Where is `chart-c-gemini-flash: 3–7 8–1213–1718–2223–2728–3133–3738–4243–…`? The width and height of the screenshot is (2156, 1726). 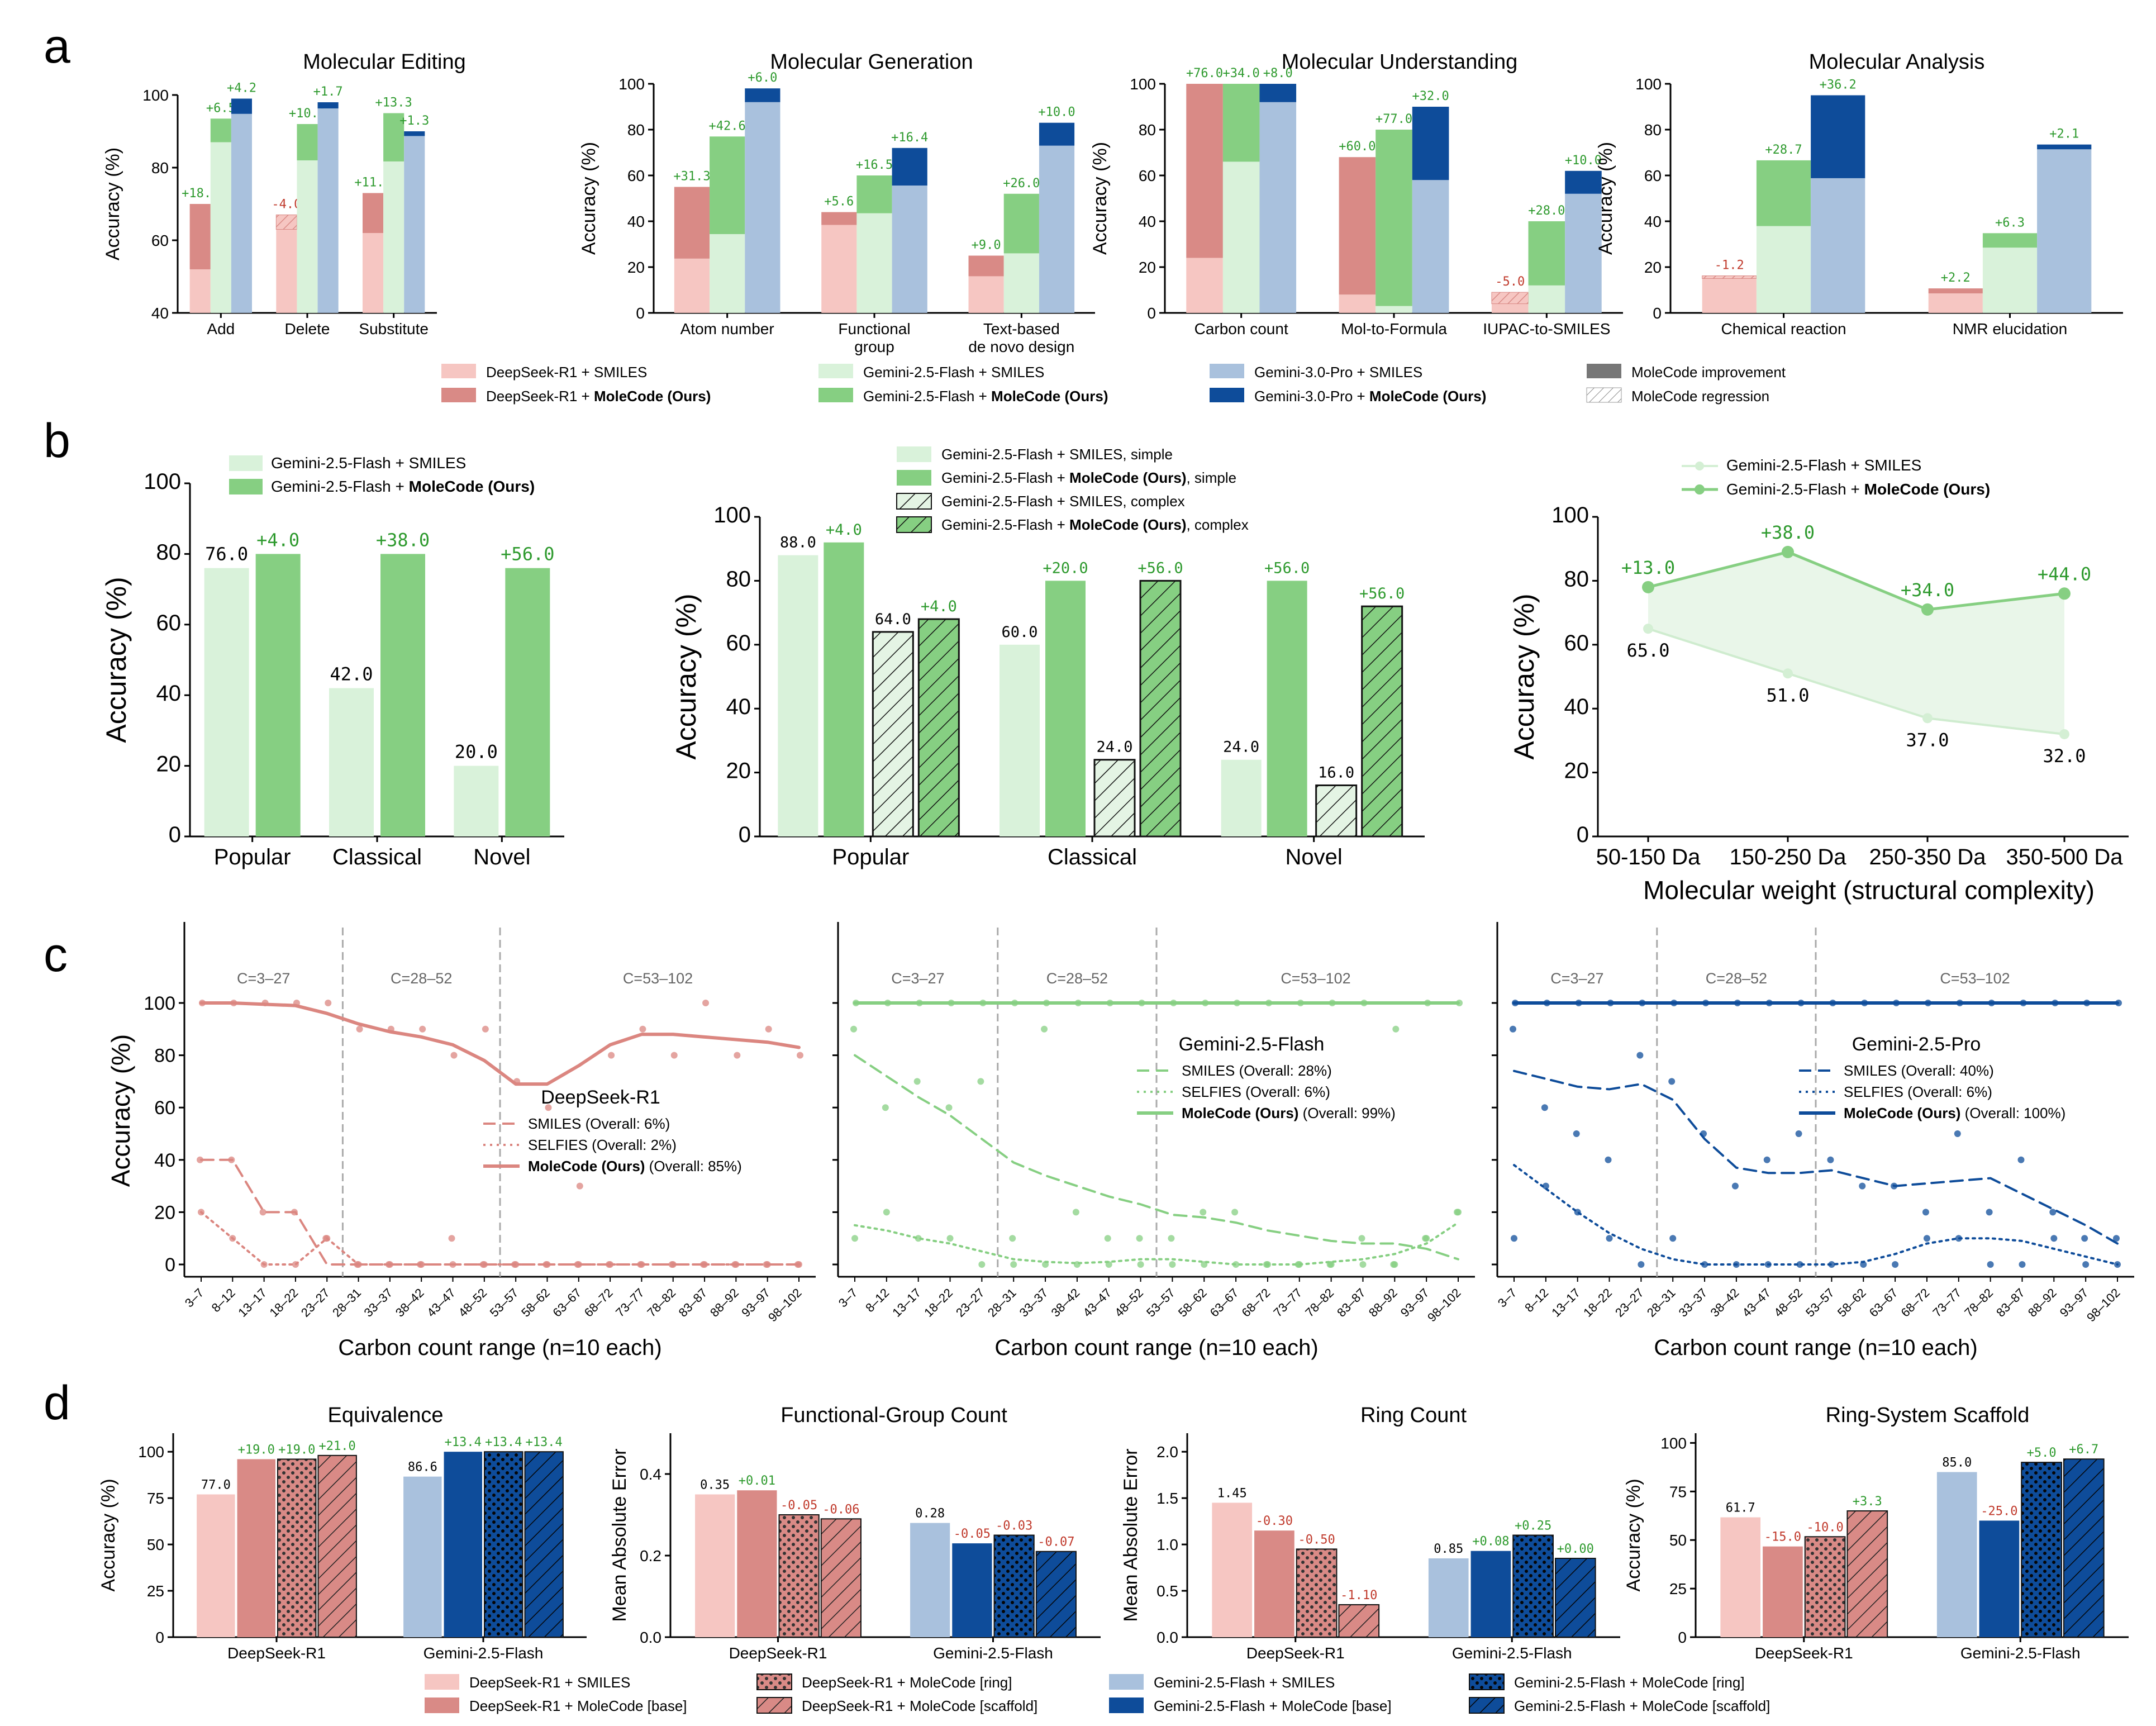 chart-c-gemini-flash: 3–7 8–1213–1718–2223–2728–3133–3738–4243–… is located at coordinates (1153, 1141).